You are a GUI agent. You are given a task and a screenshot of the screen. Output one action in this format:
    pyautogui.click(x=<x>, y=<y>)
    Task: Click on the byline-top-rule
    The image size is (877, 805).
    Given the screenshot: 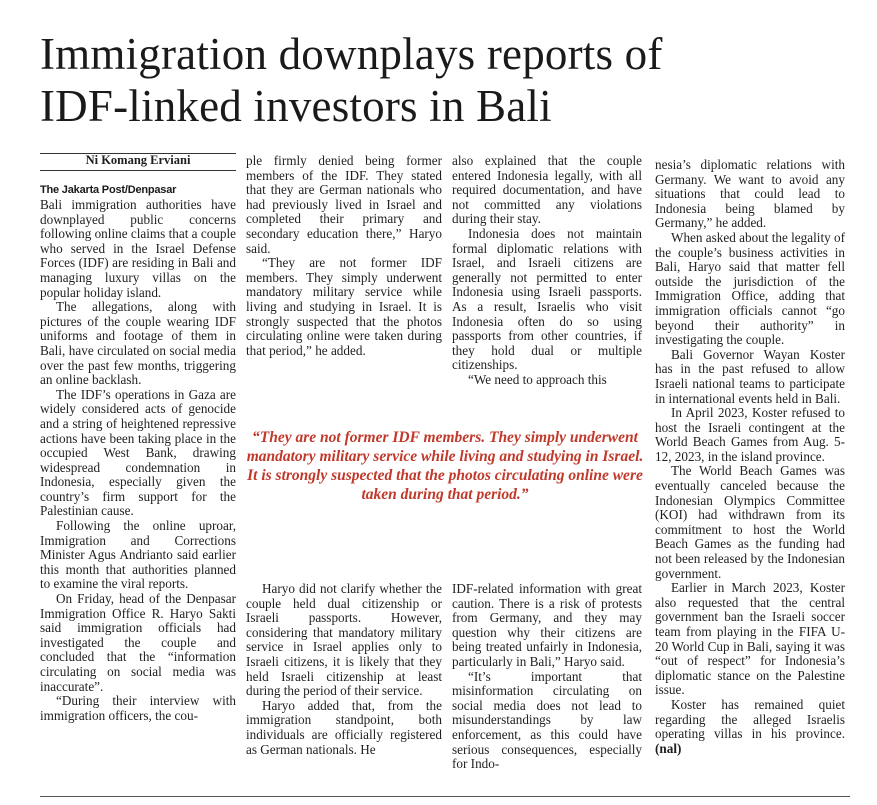 What is the action you would take?
    pyautogui.click(x=138, y=153)
    